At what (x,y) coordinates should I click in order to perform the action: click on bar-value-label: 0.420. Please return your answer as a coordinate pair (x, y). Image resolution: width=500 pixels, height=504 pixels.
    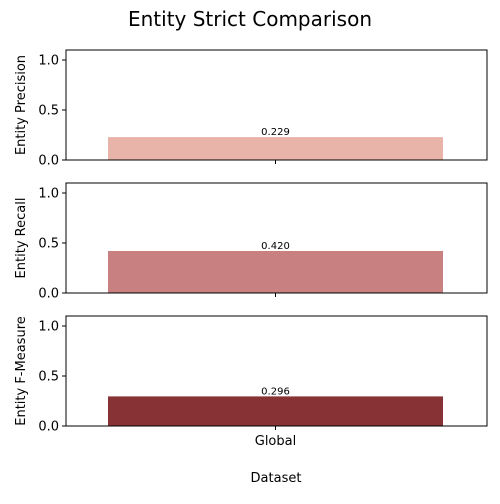
    Looking at the image, I should click on (275, 246).